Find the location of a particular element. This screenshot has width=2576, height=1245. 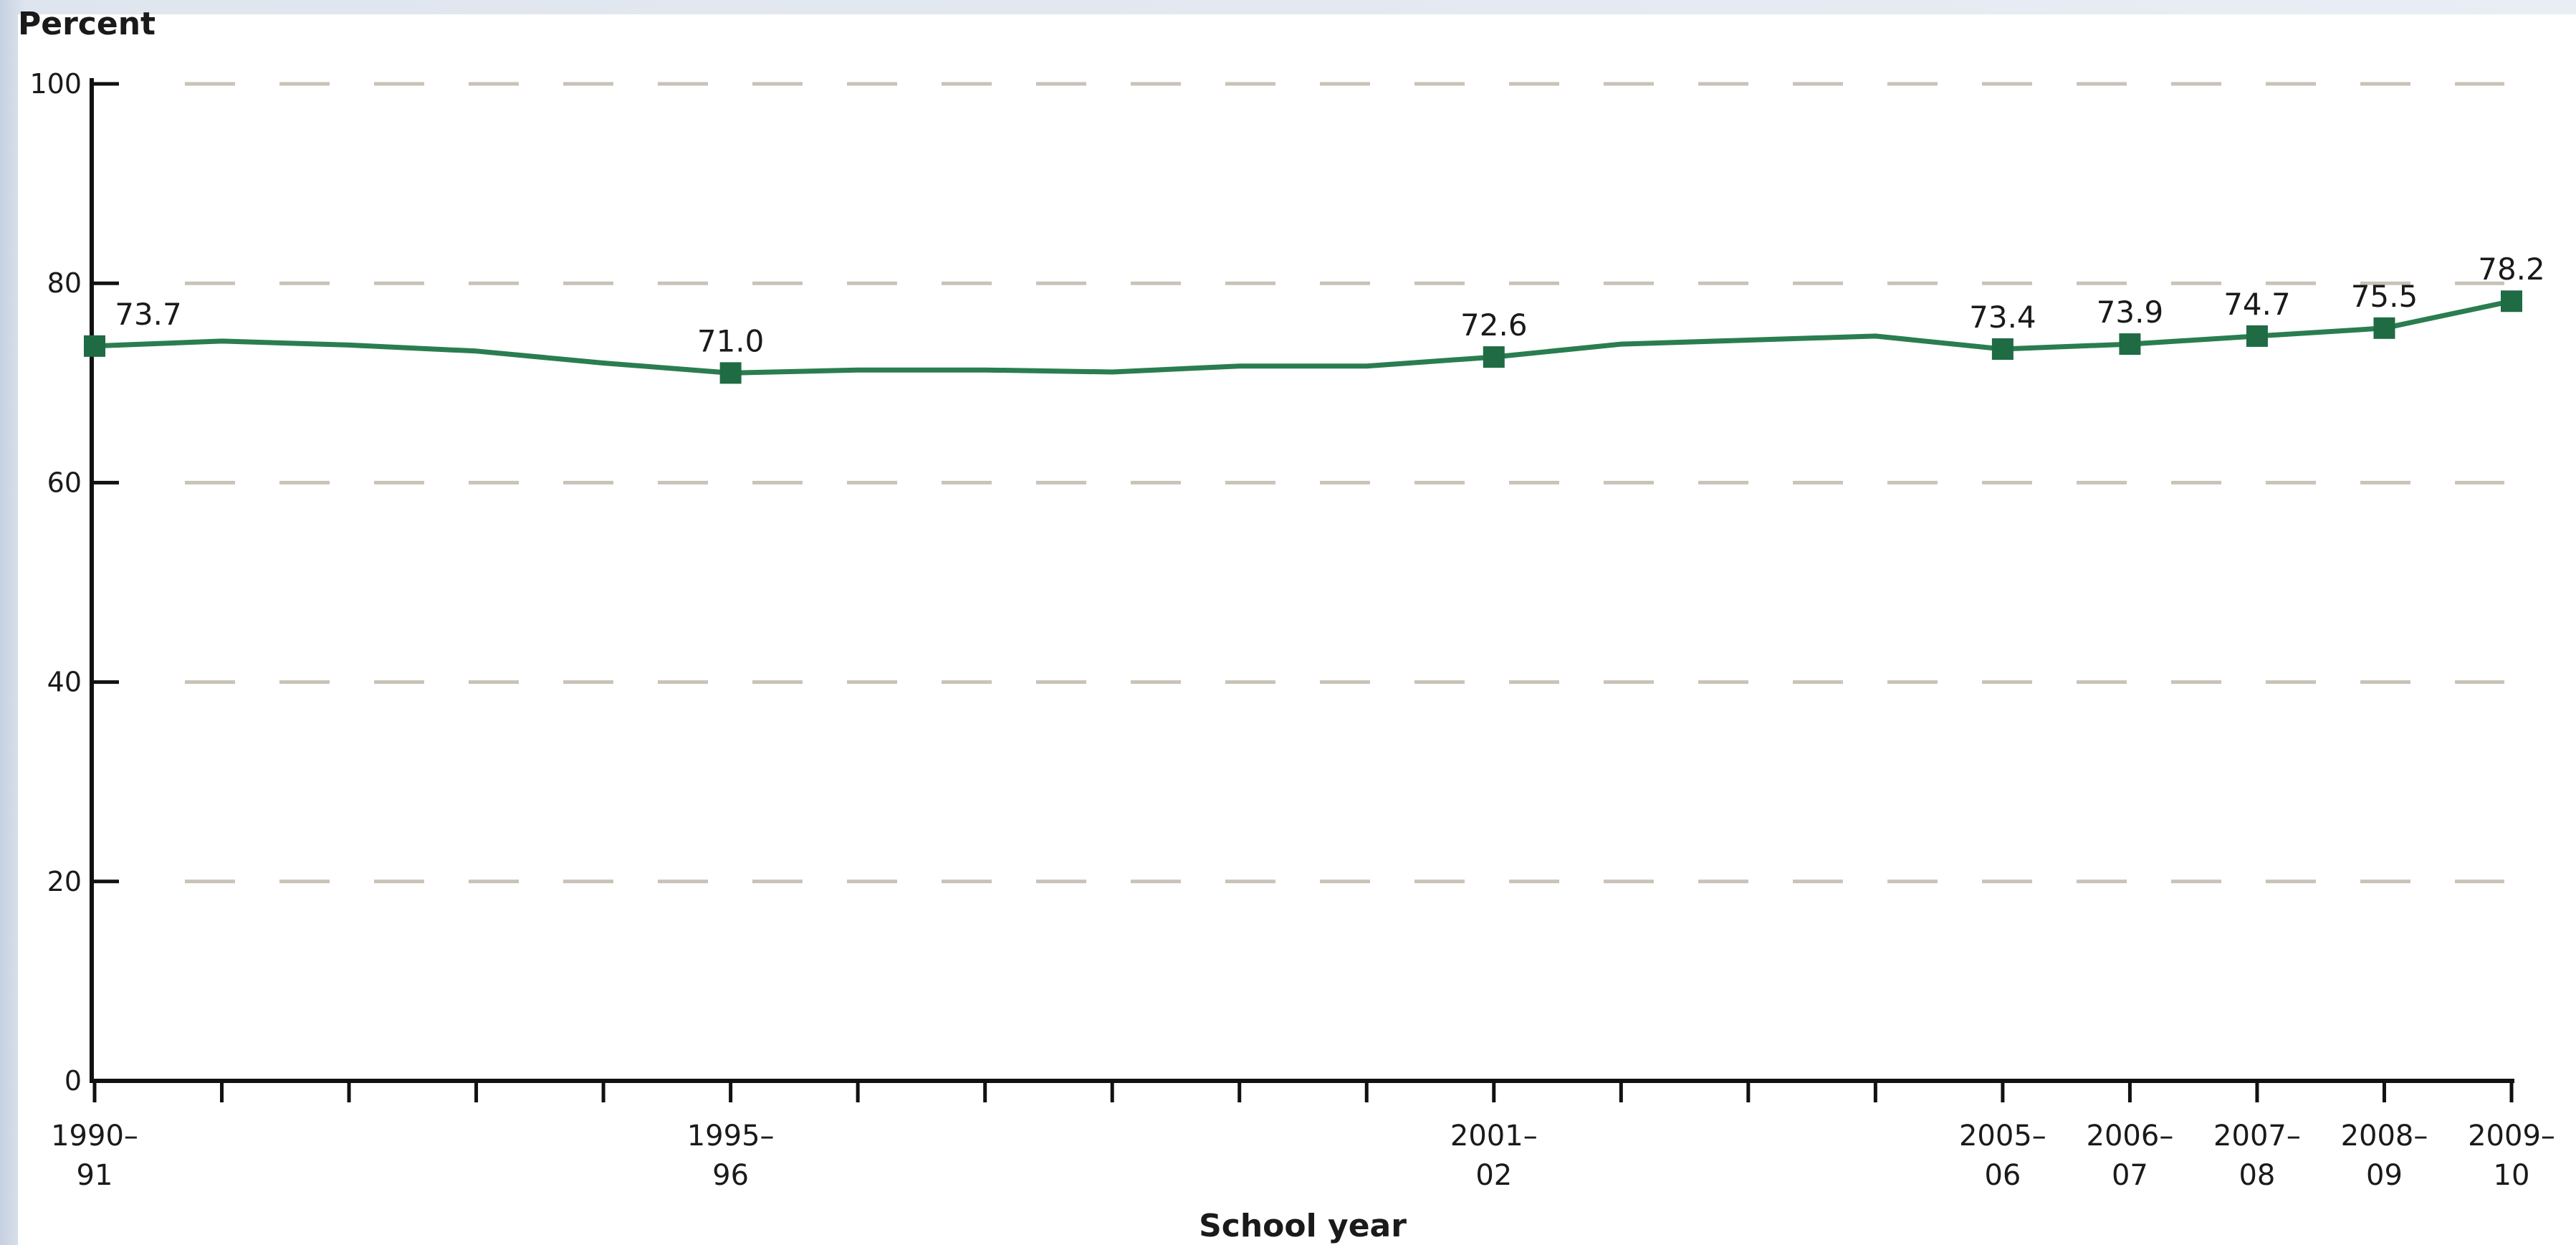

series-line is located at coordinates (1303, 337).